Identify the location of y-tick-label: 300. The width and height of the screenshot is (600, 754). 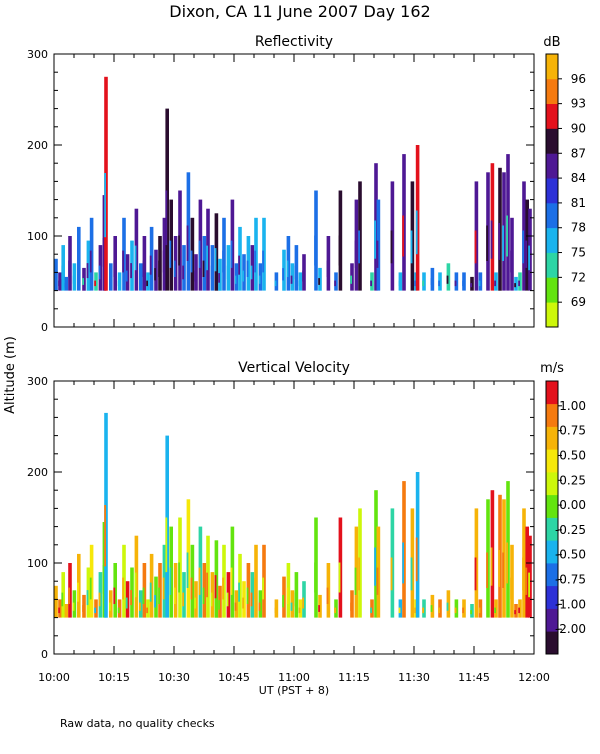
(37, 54).